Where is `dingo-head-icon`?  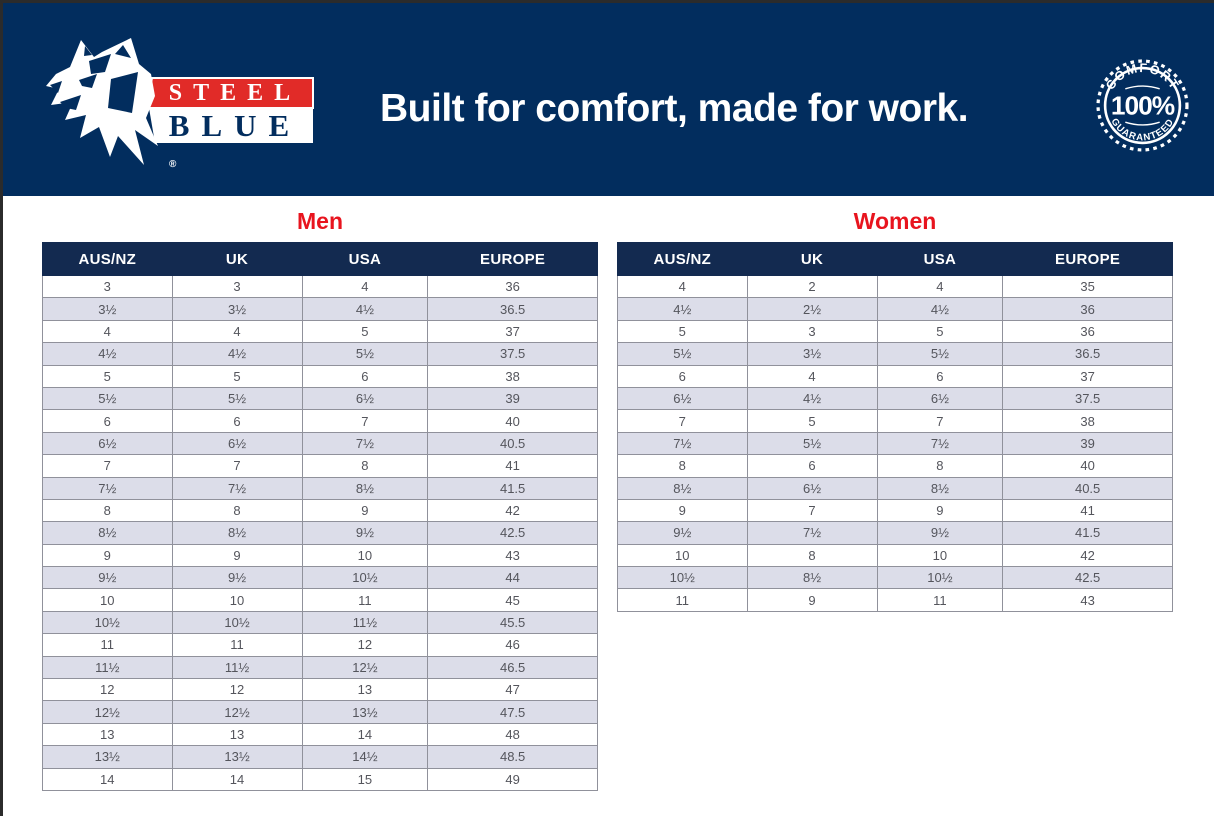
dingo-head-icon is located at coordinates (102, 101).